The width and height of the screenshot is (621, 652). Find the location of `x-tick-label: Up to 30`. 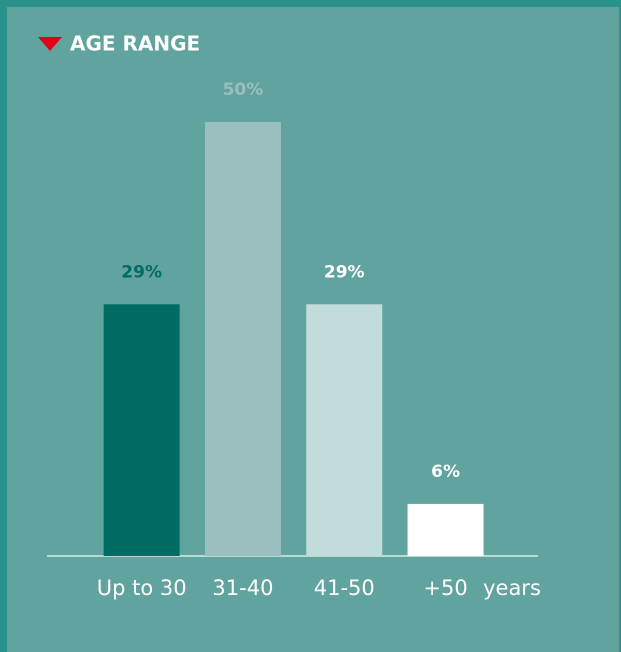

x-tick-label: Up to 30 is located at coordinates (142, 588).